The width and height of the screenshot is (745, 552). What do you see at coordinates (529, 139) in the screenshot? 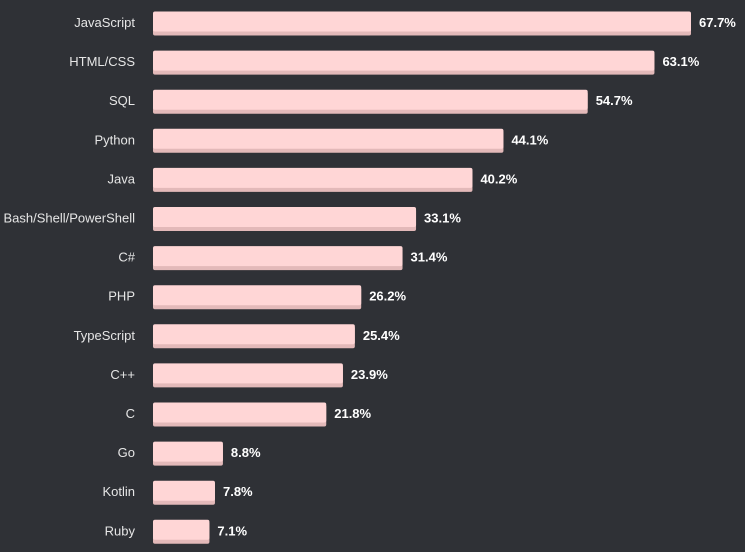
I see `value-label: 44.1%` at bounding box center [529, 139].